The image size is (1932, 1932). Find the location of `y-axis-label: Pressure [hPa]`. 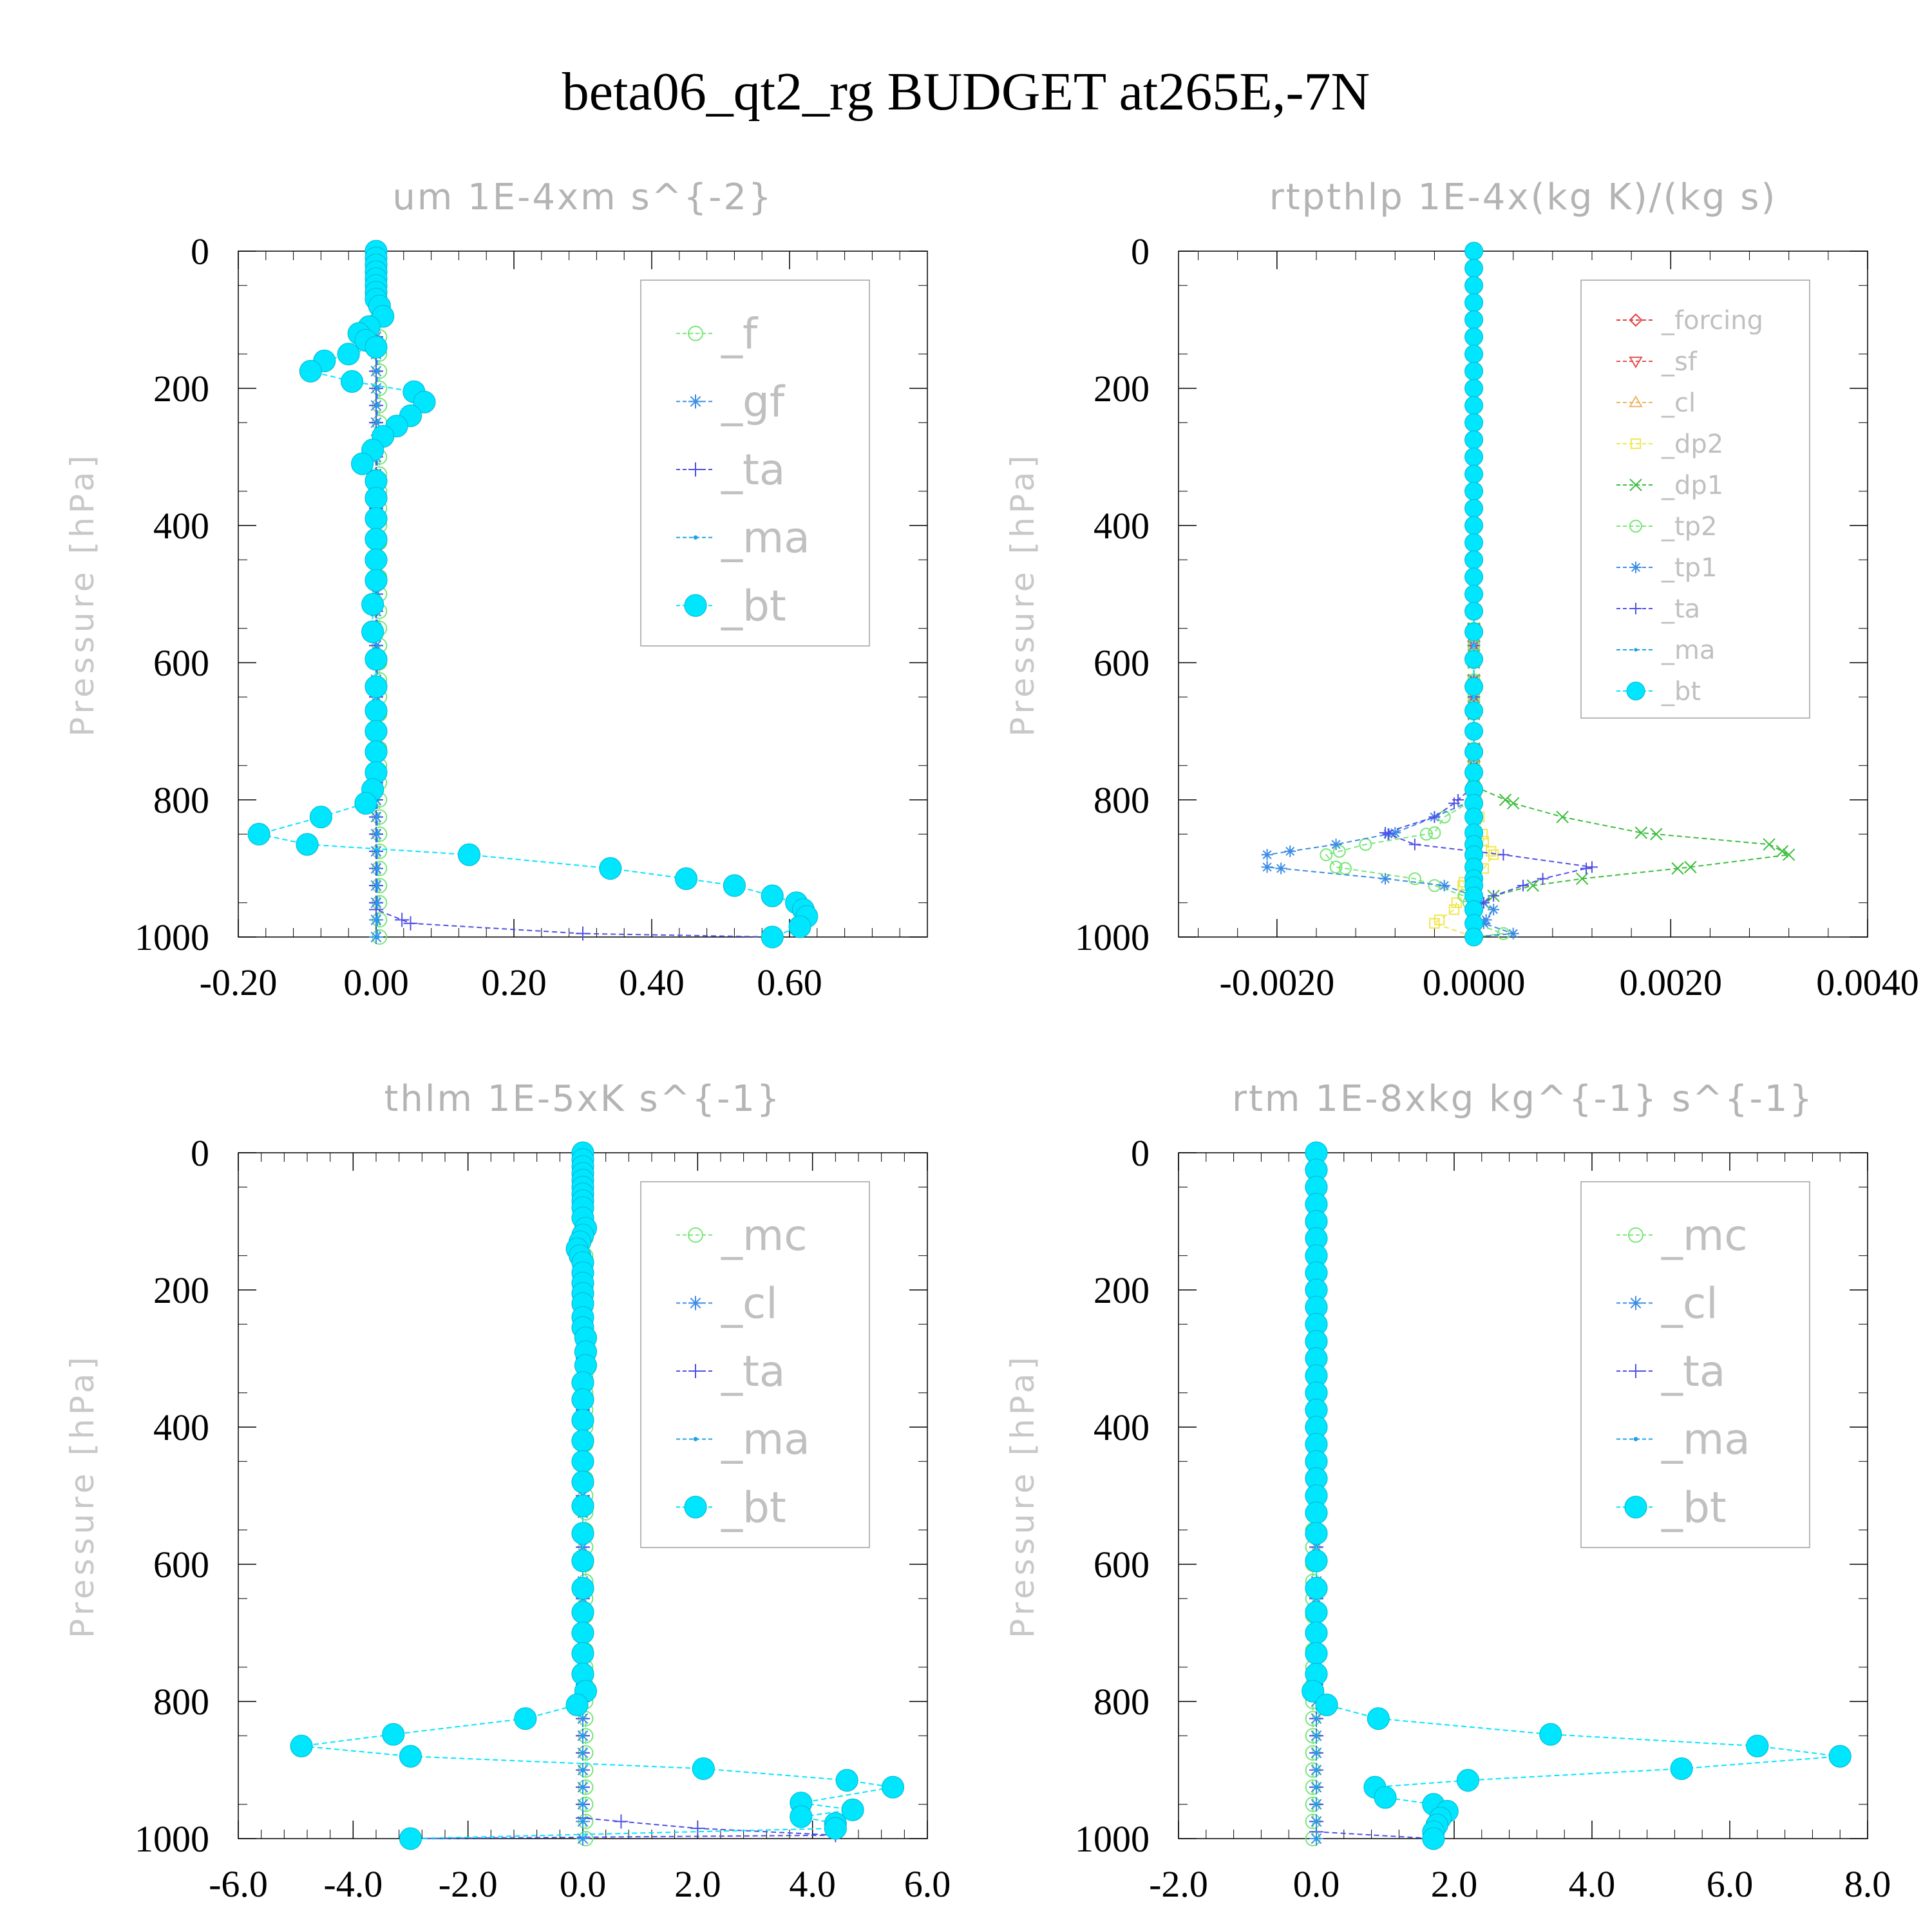

y-axis-label: Pressure [hPa] is located at coordinates (83, 594).